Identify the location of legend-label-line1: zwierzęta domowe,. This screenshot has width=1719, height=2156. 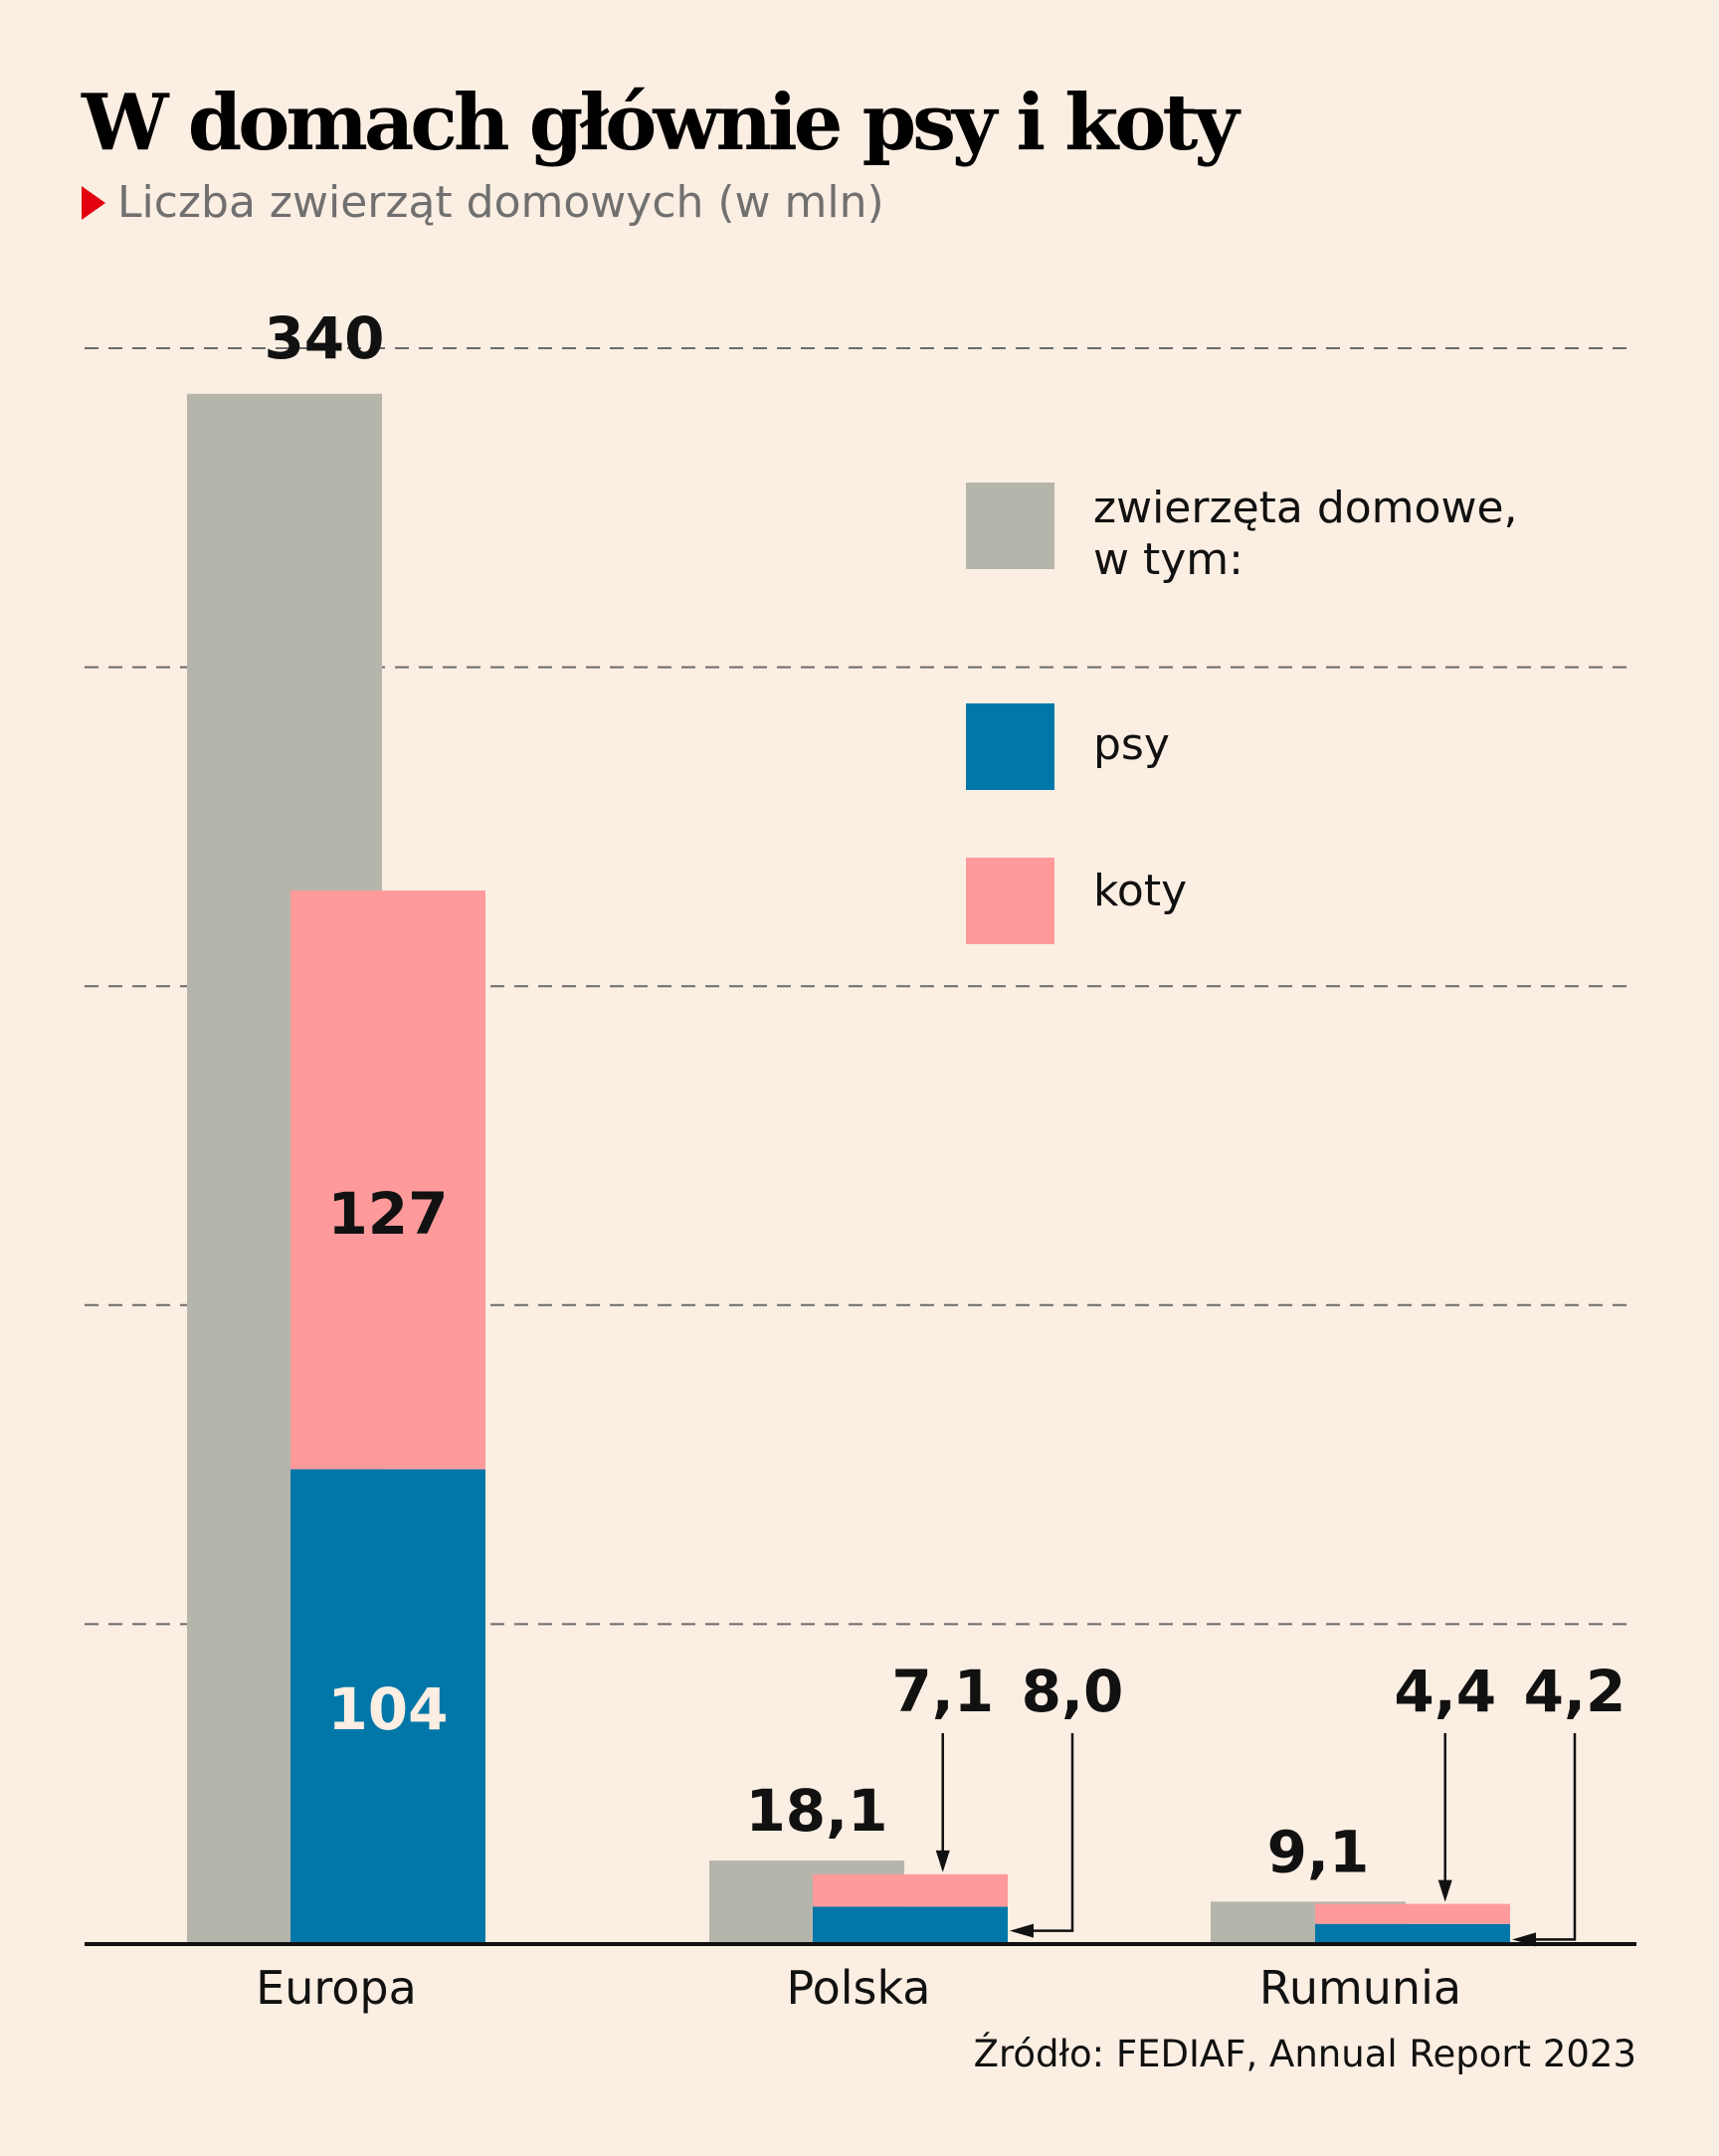
(1305, 508).